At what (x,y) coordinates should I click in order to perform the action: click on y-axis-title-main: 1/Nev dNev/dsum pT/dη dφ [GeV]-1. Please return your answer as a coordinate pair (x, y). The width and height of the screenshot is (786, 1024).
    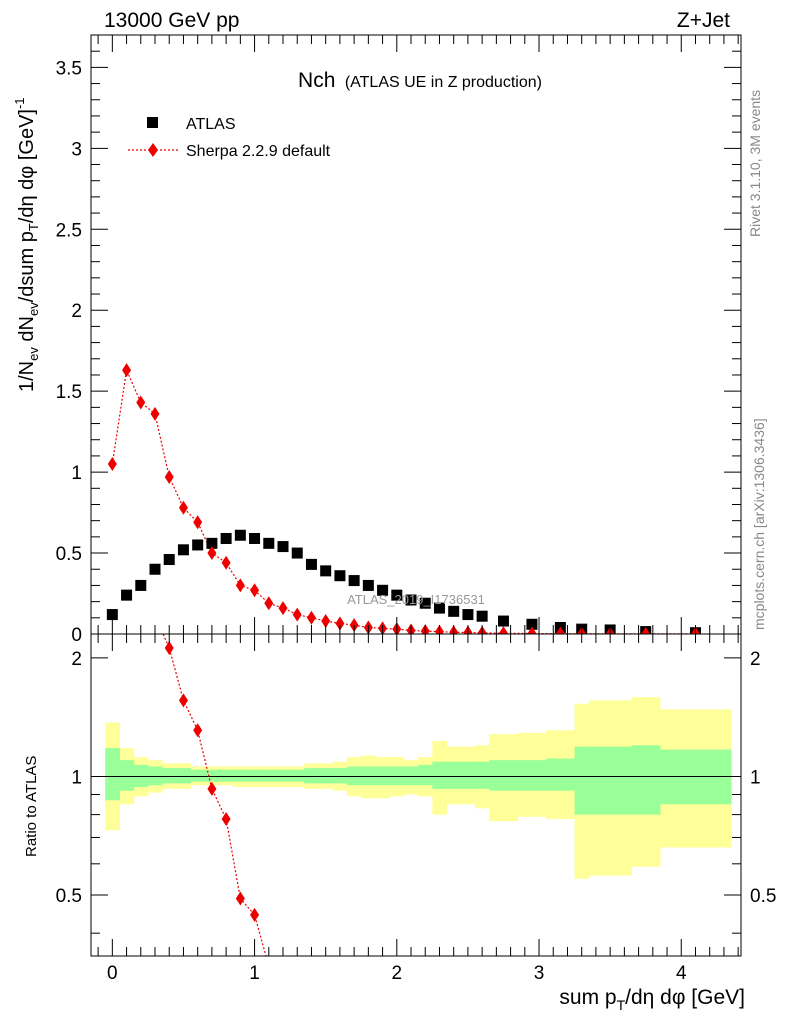
    Looking at the image, I should click on (26, 244).